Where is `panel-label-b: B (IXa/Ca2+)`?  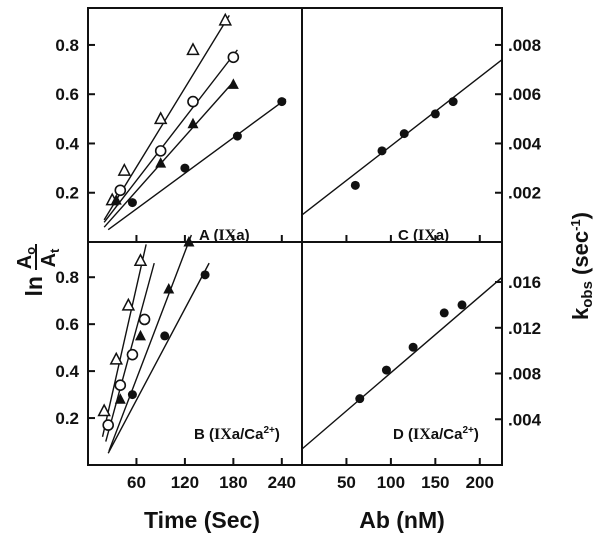 panel-label-b: B (IXa/Ca2+) is located at coordinates (237, 434).